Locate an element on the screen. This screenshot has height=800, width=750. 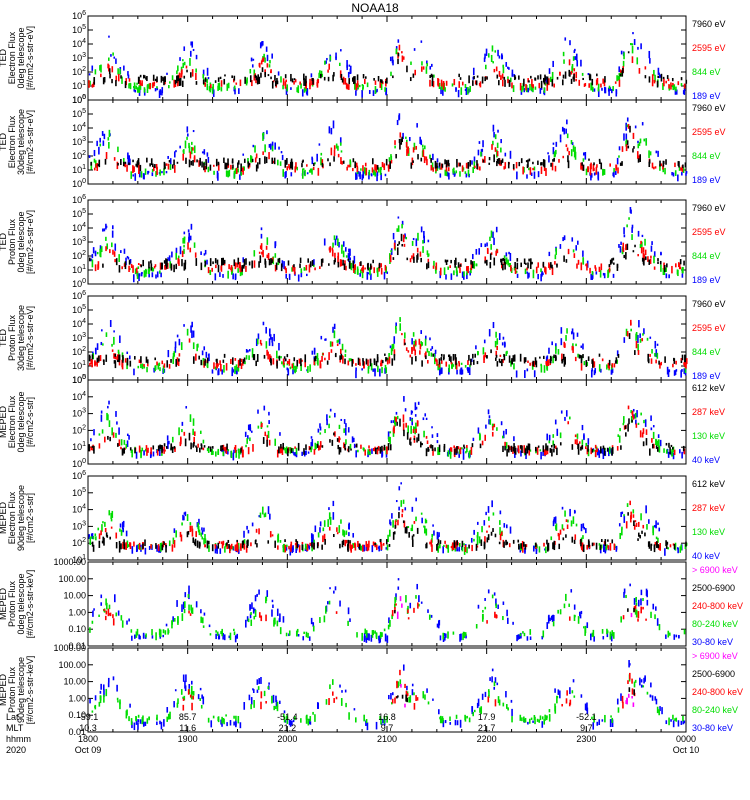
legend-entry: 7960 eV is located at coordinates (709, 208).